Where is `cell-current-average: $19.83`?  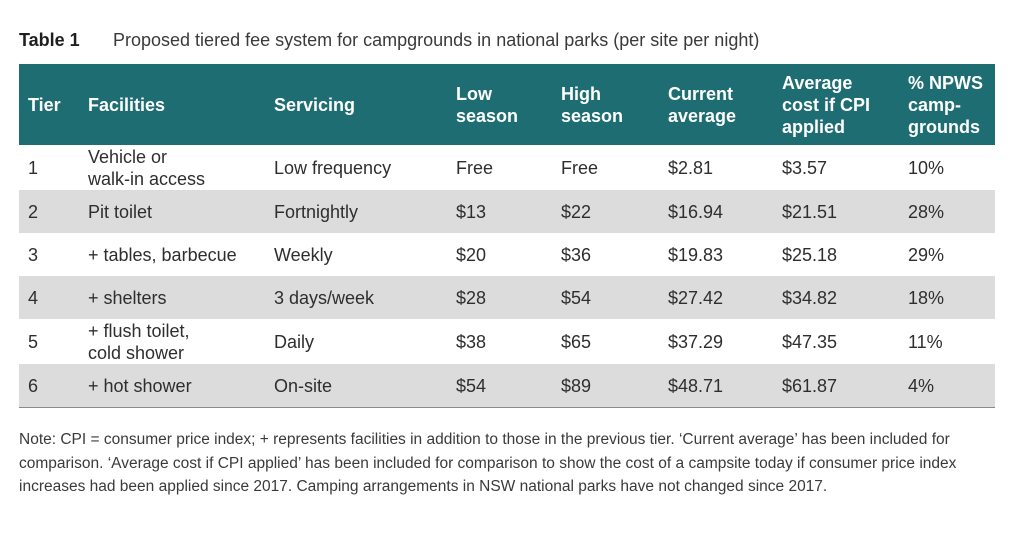 cell-current-average: $19.83 is located at coordinates (716, 254).